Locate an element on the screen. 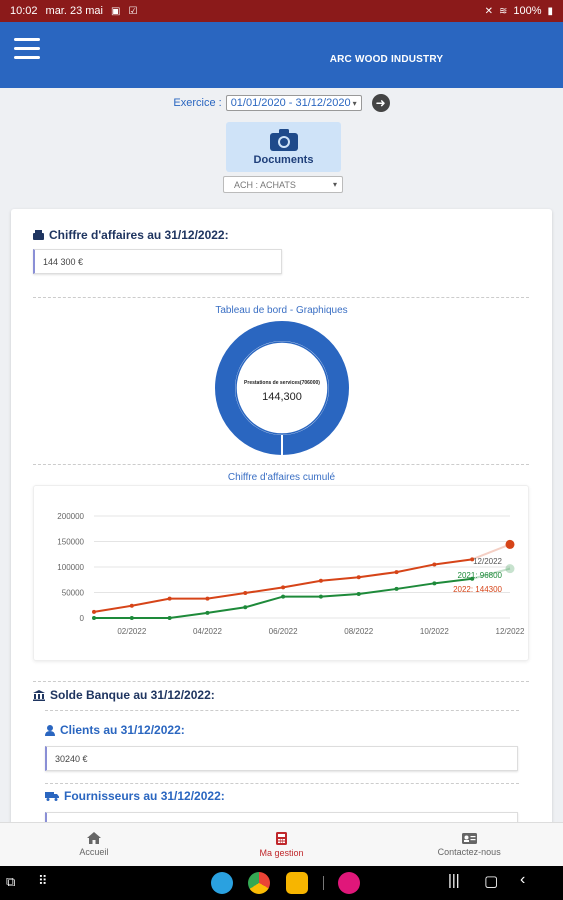 This screenshot has height=900, width=563. fournisseurs-title: Fournisseurs au 31/12/2022: is located at coordinates (135, 796).